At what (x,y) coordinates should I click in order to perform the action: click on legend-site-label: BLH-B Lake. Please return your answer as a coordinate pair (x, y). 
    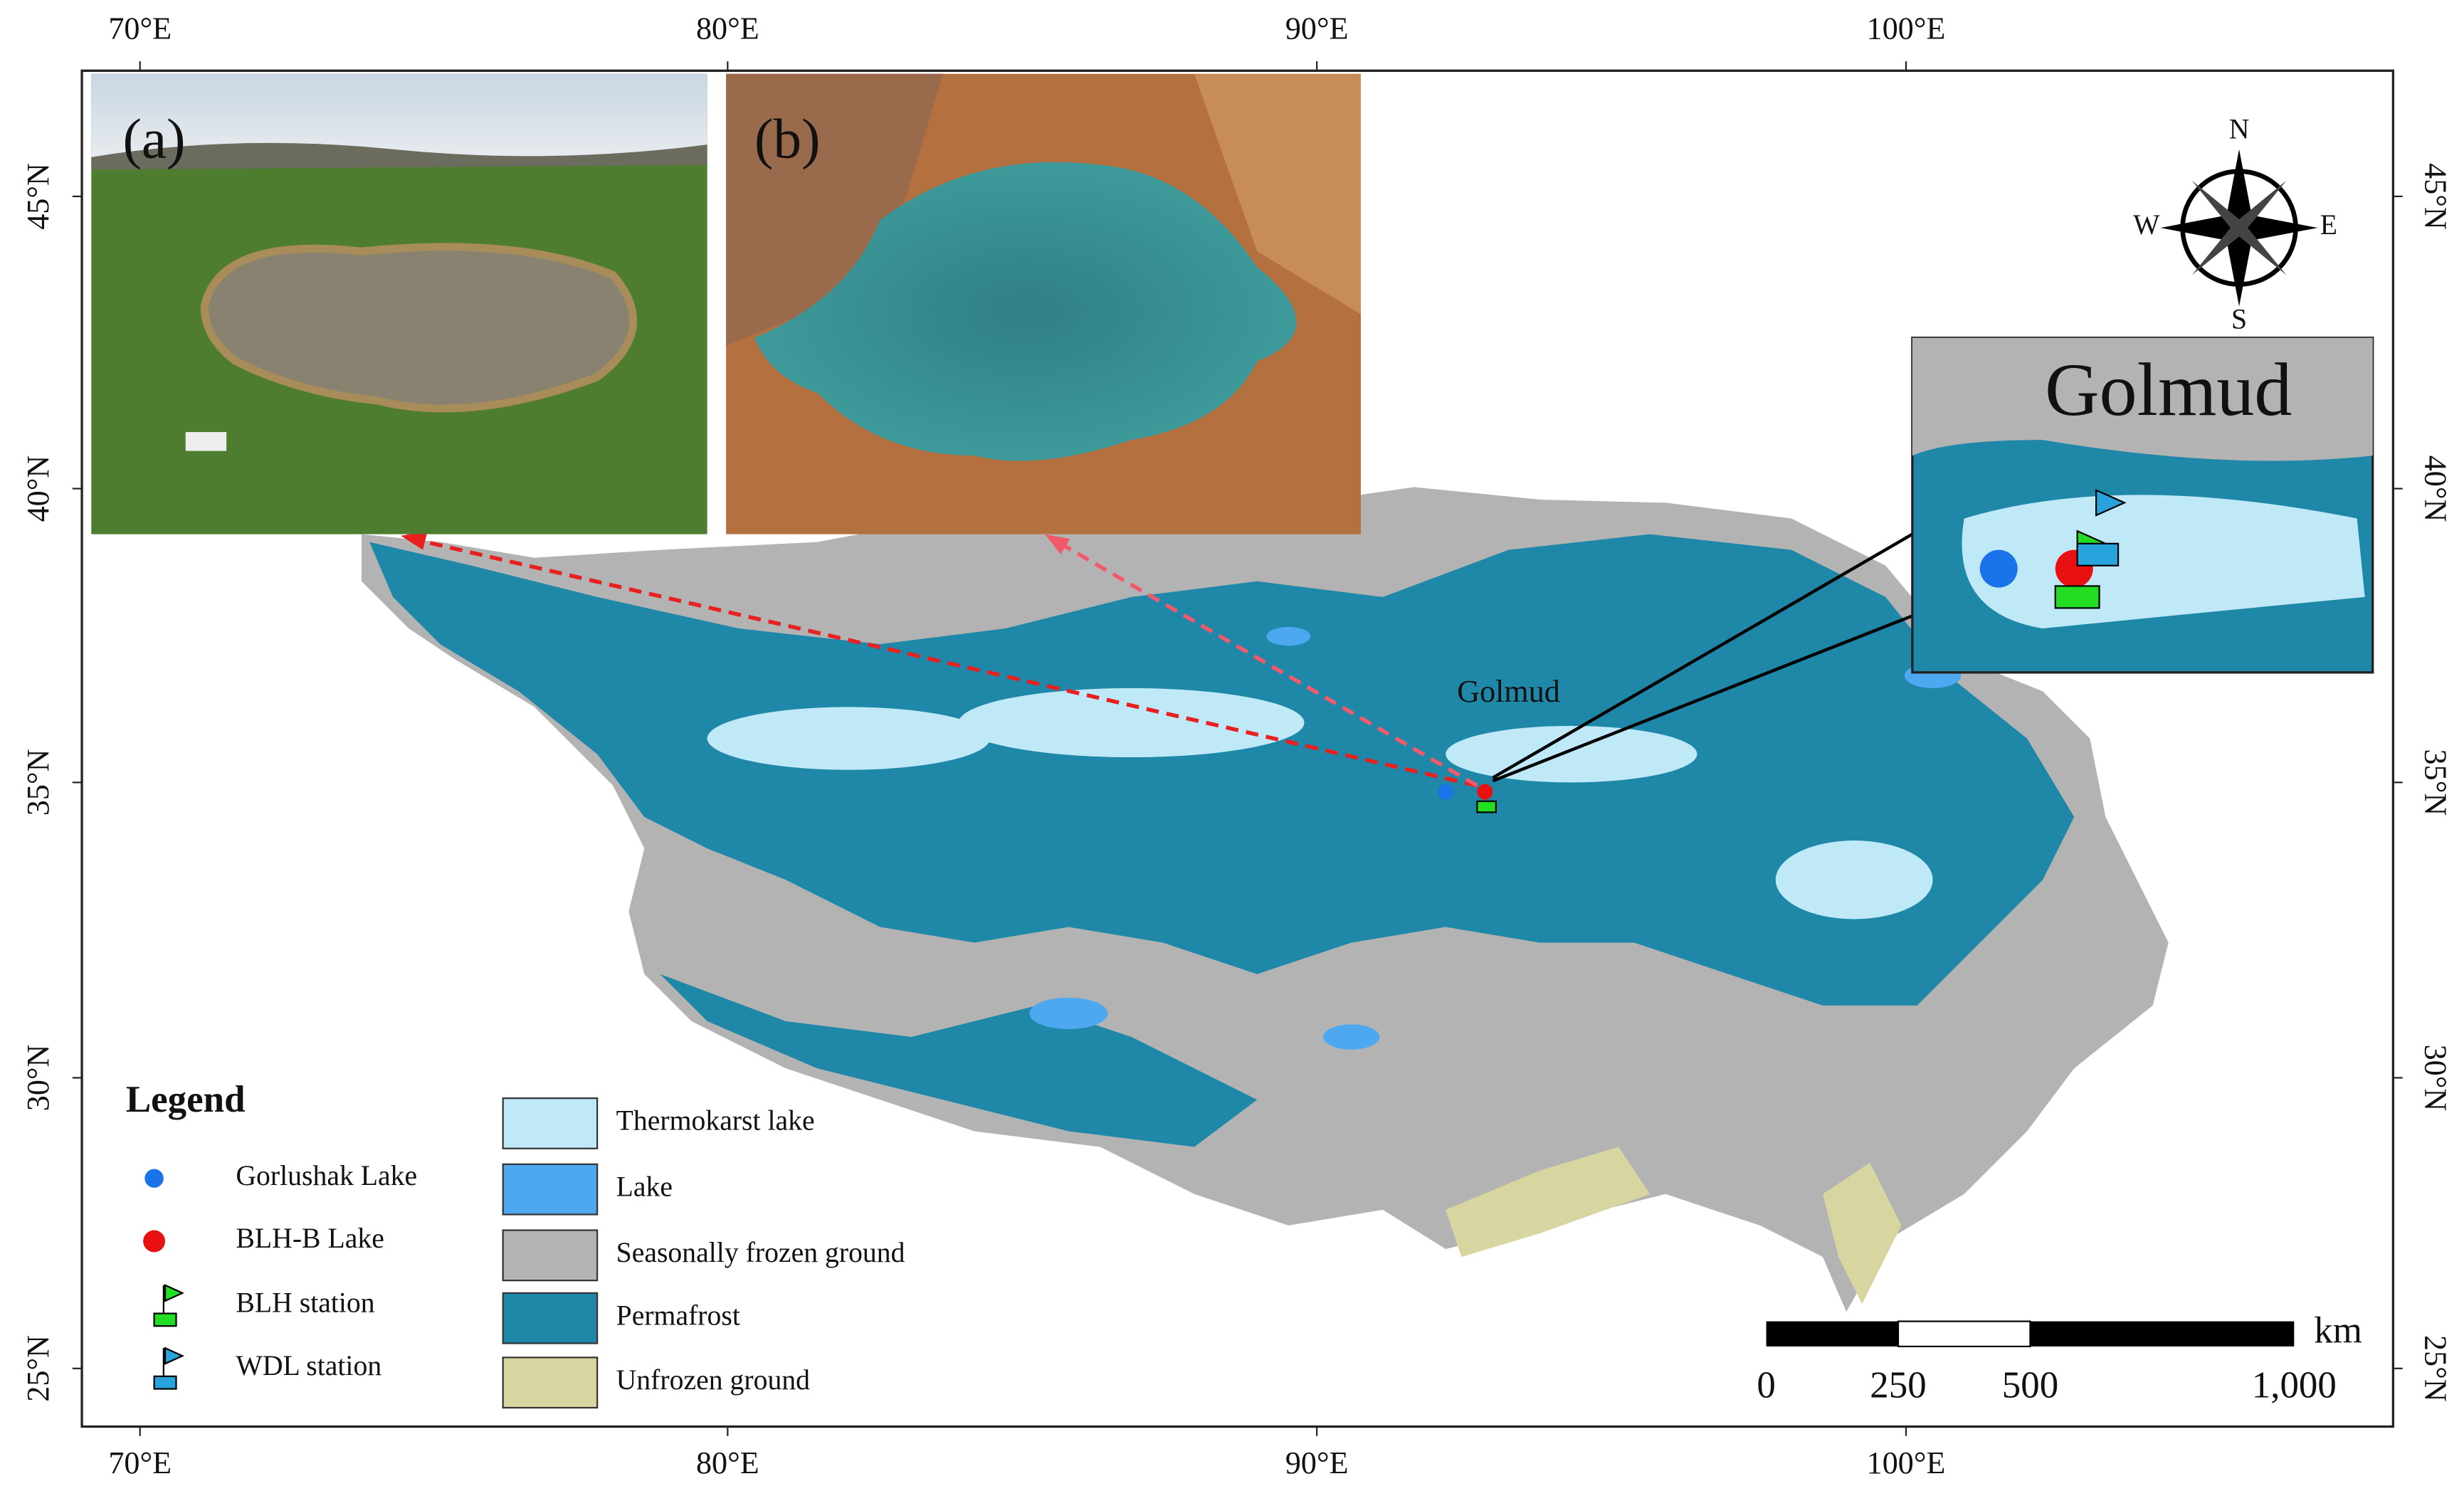
    Looking at the image, I should click on (310, 1238).